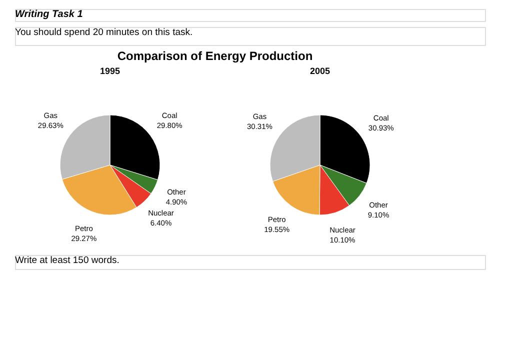 This screenshot has height=344, width=512. I want to click on text: Comparison of Energy Production, so click(215, 56).